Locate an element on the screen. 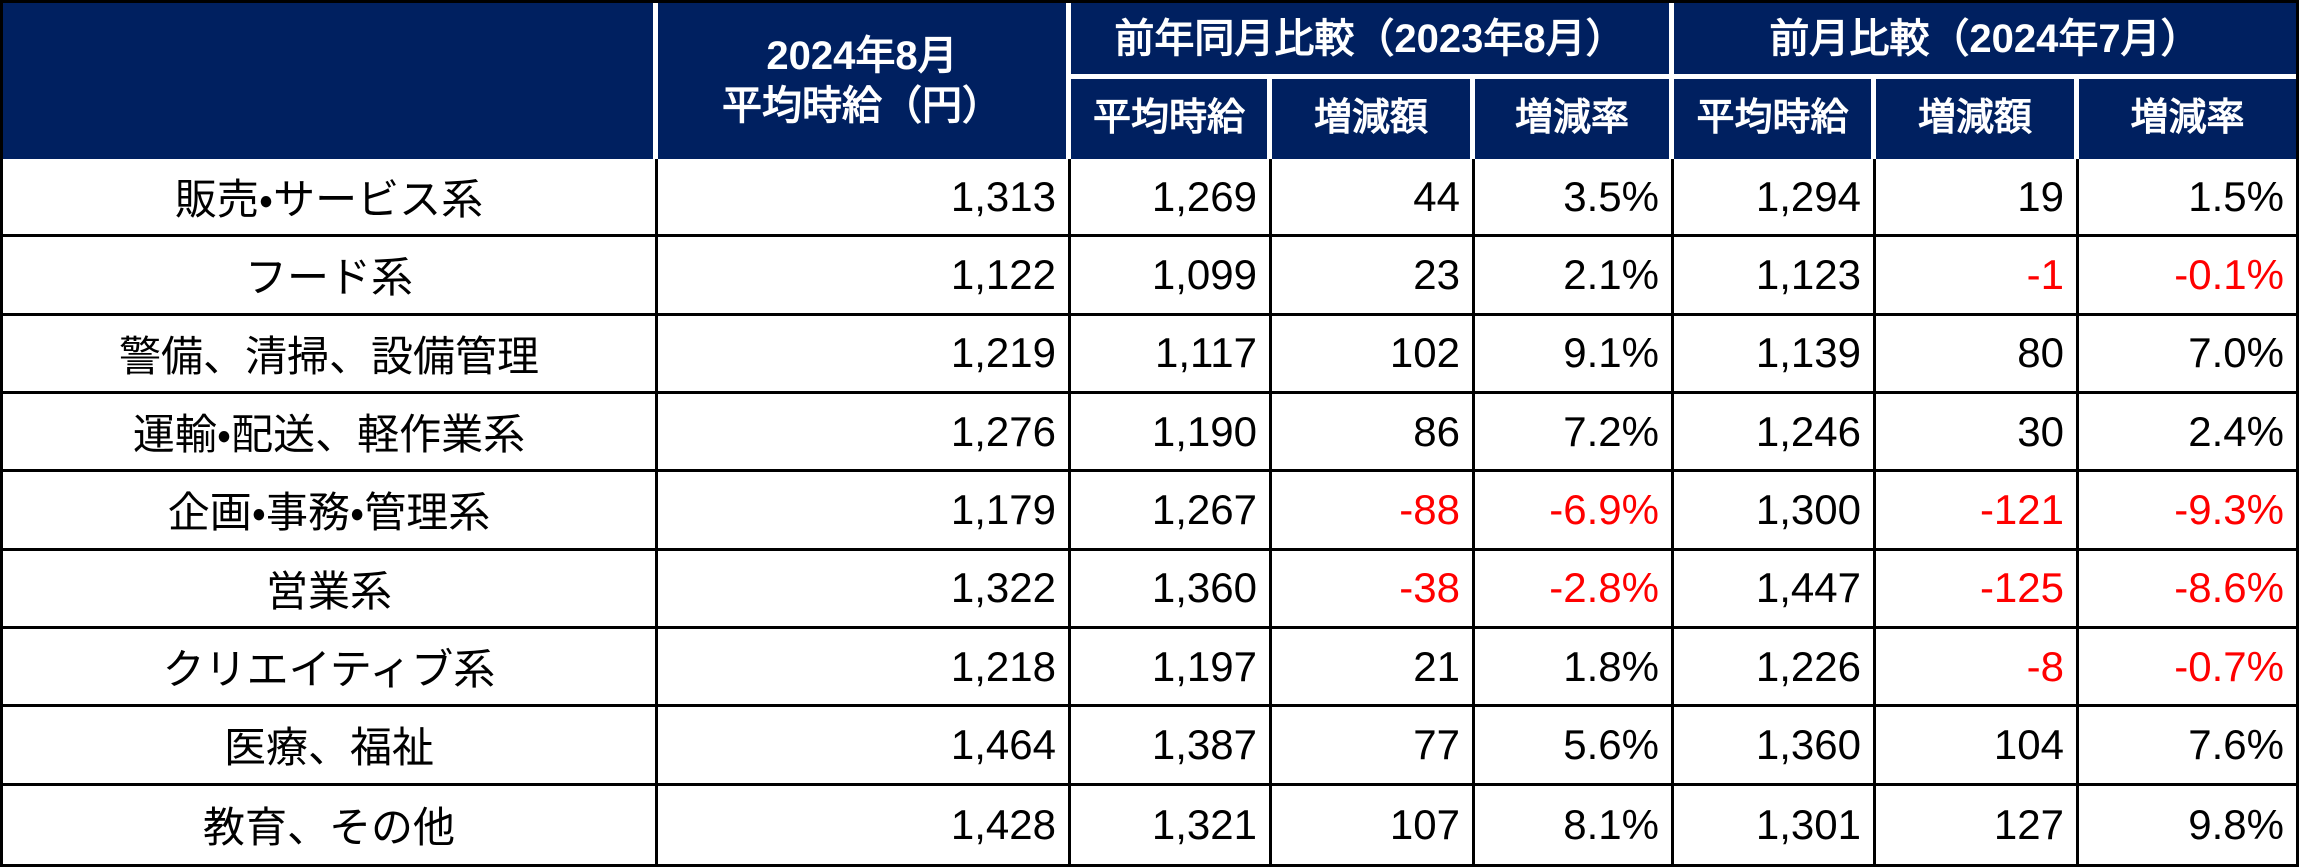  mom-avg-header: 平均時給 is located at coordinates (1775, 119).